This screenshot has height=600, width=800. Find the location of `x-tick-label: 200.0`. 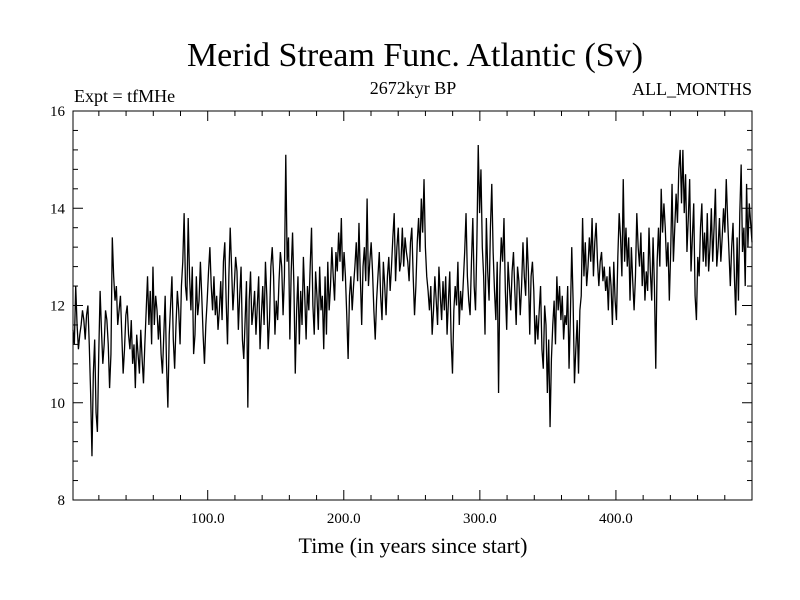

x-tick-label: 200.0 is located at coordinates (344, 519).